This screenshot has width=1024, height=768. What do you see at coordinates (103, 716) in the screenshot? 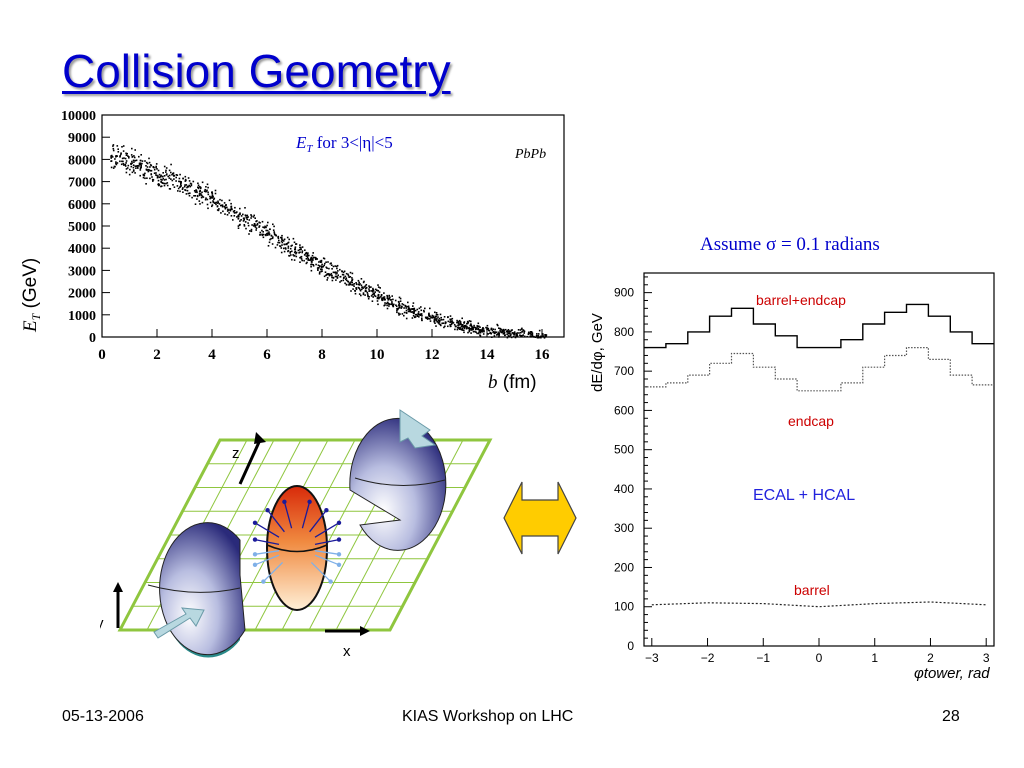
I see `footer-date: 05-13-2006` at bounding box center [103, 716].